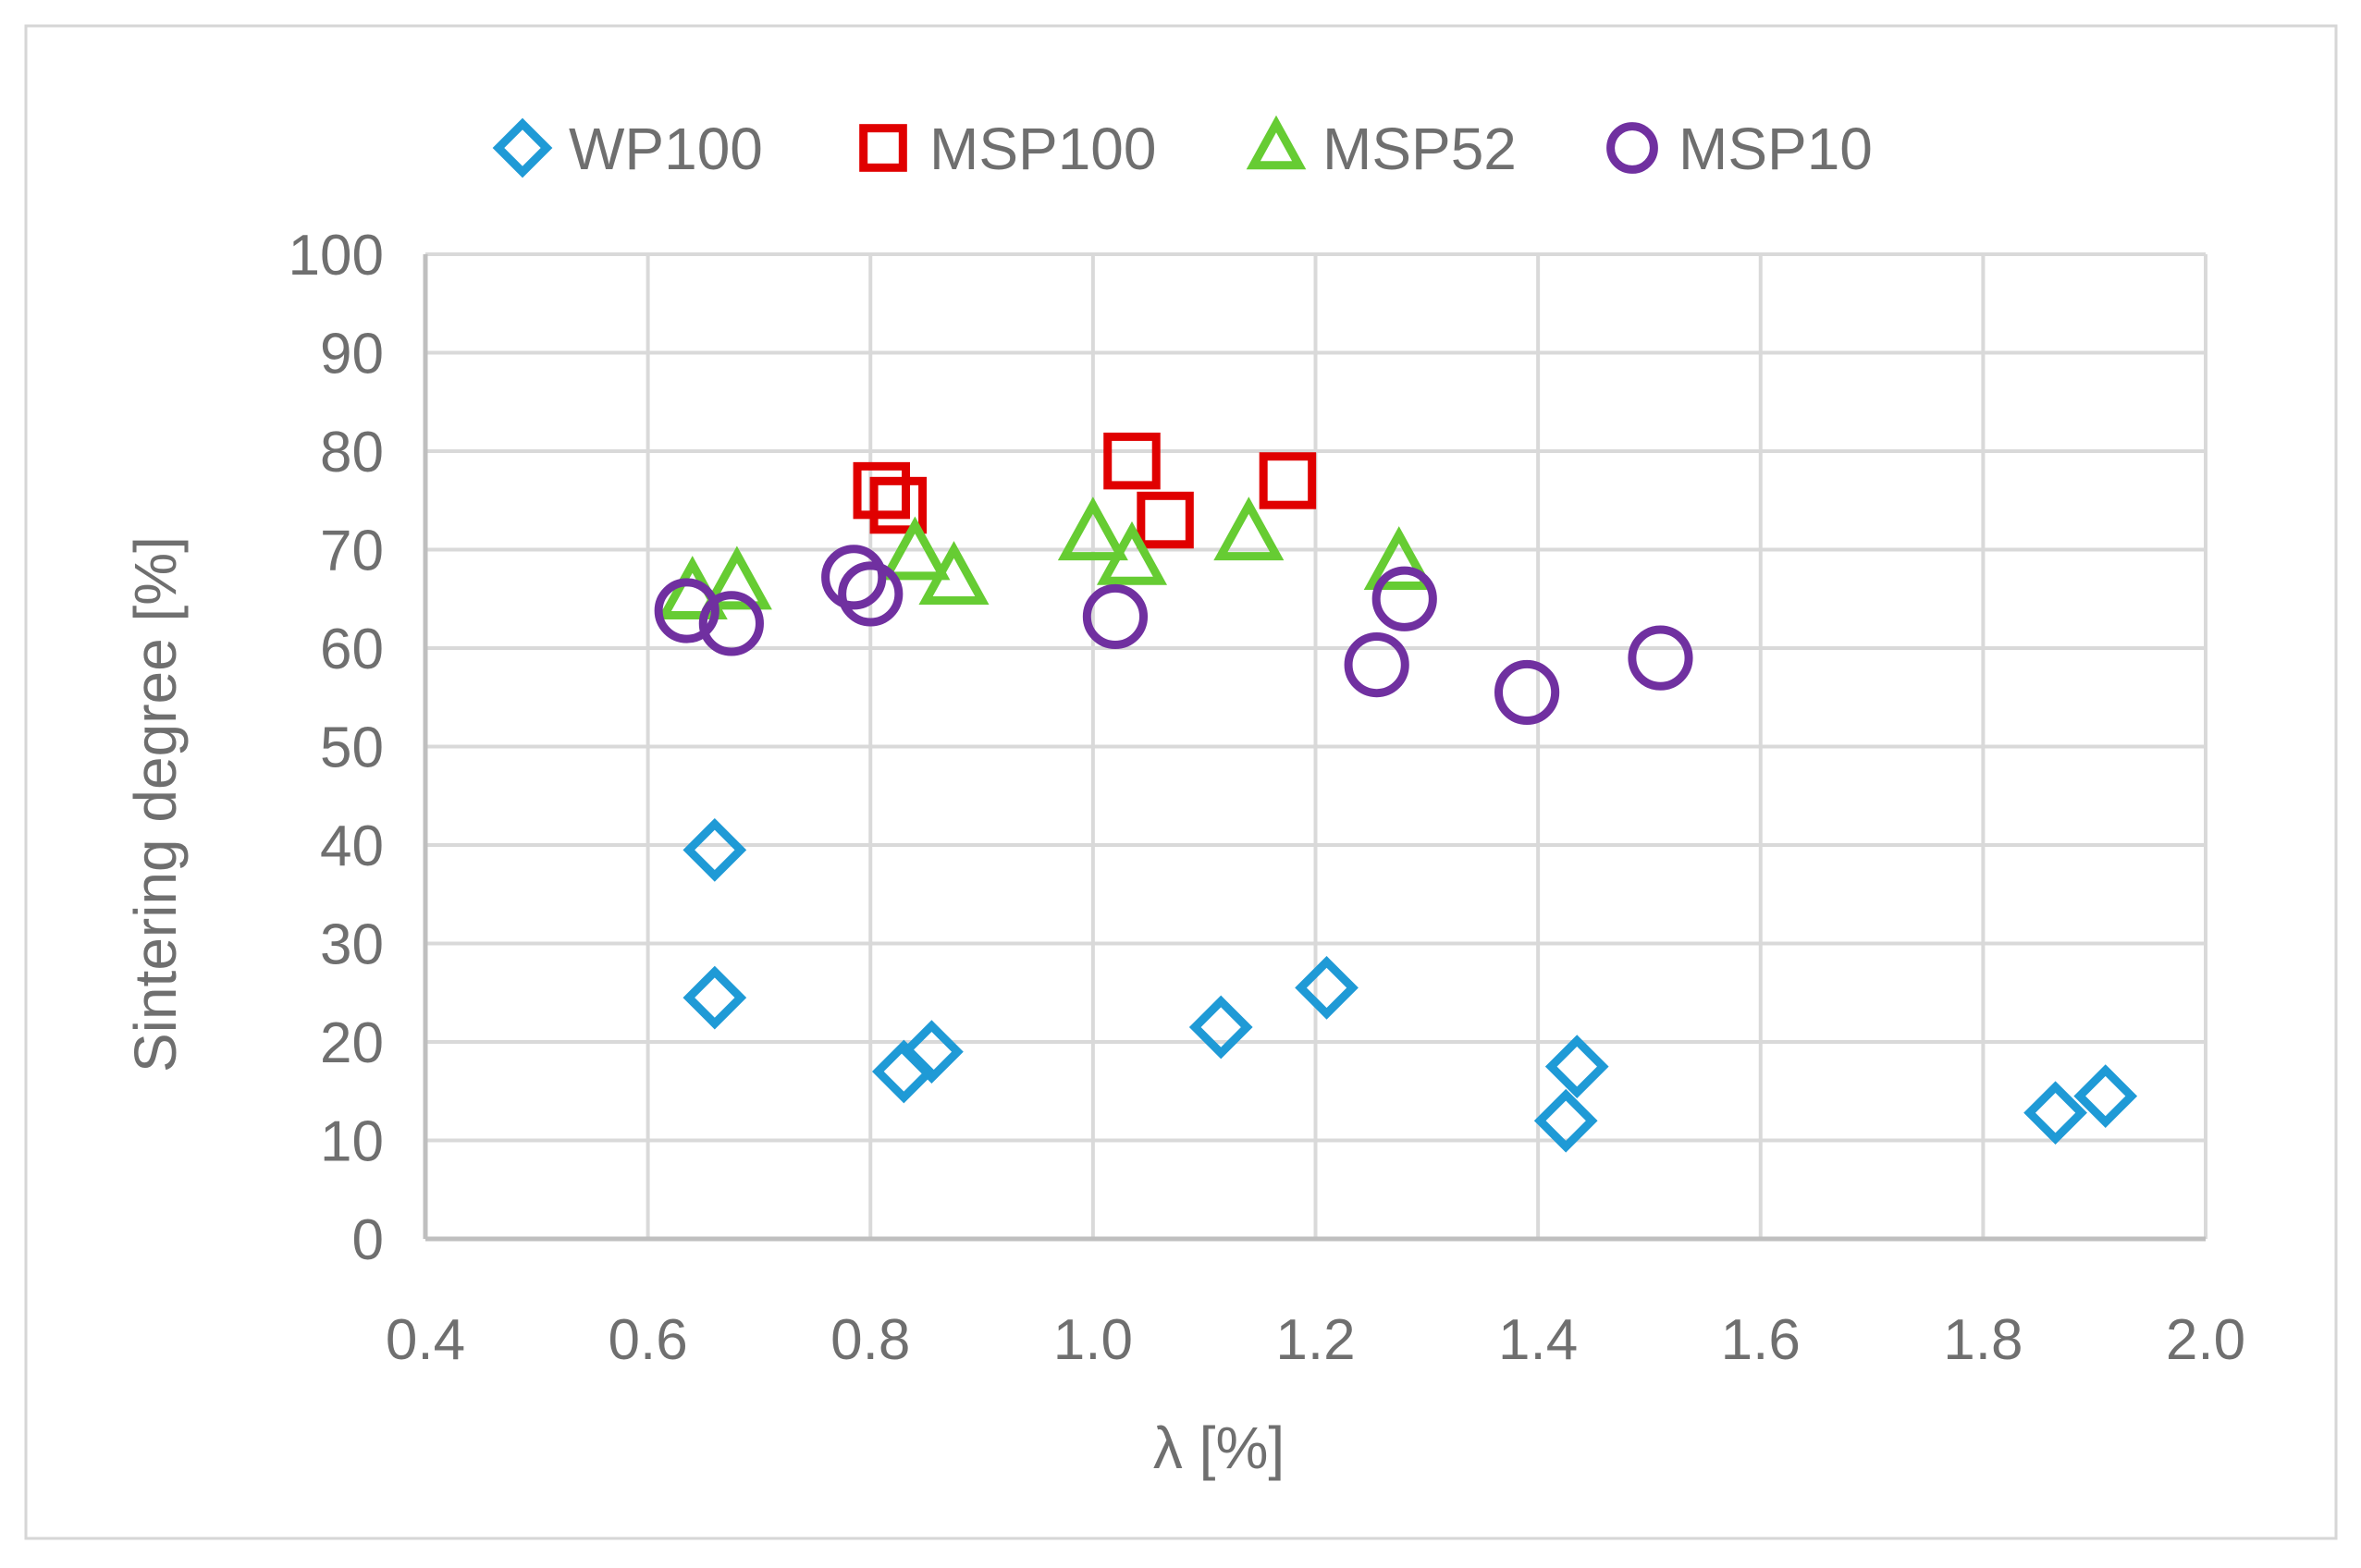 This screenshot has width=2361, height=1568. Describe the element at coordinates (1276, 143) in the screenshot. I see `legend-marker-triangle` at that location.